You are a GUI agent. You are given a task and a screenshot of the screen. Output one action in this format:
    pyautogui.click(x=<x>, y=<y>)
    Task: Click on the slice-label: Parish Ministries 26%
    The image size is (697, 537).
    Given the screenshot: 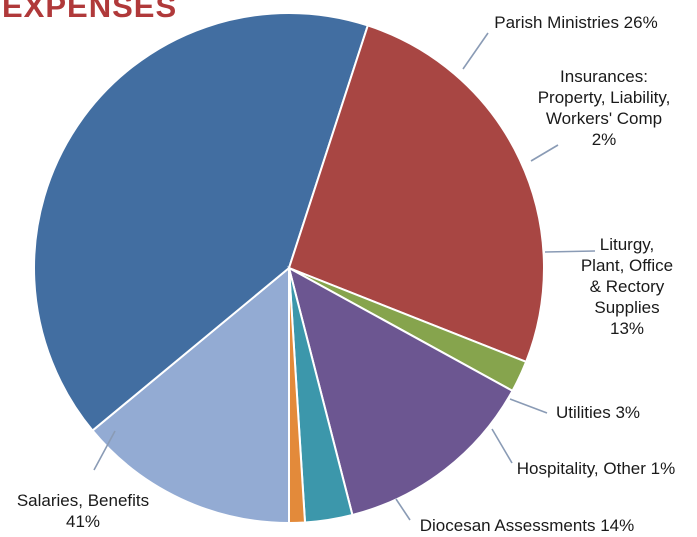 What is the action you would take?
    pyautogui.click(x=575, y=22)
    